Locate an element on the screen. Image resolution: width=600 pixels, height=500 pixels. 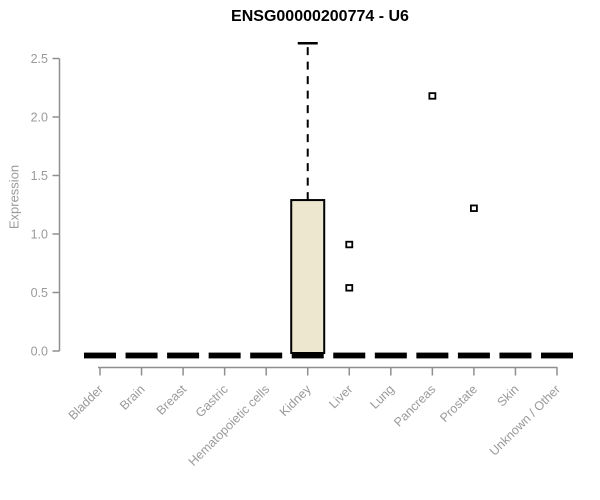
y-tick-label: 2.0 is located at coordinates (39, 118).